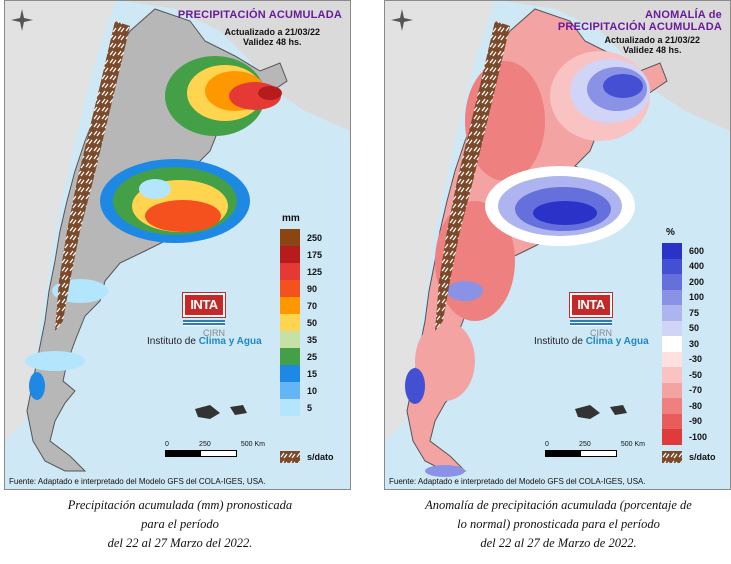 Image resolution: width=731 pixels, height=564 pixels. Describe the element at coordinates (696, 421) in the screenshot. I see `legend-label: -90` at that location.